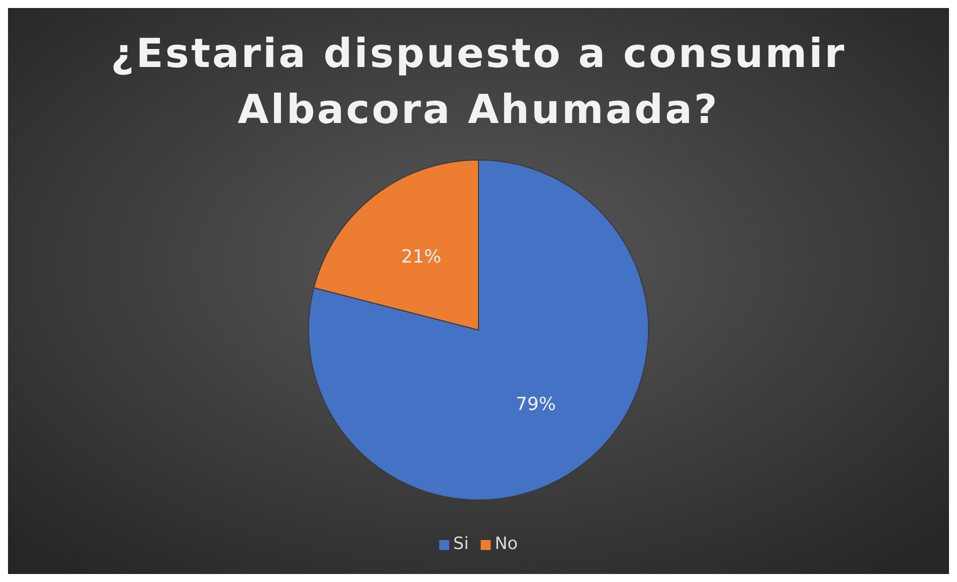 This screenshot has height=582, width=957. I want to click on legend-label: No, so click(506, 544).